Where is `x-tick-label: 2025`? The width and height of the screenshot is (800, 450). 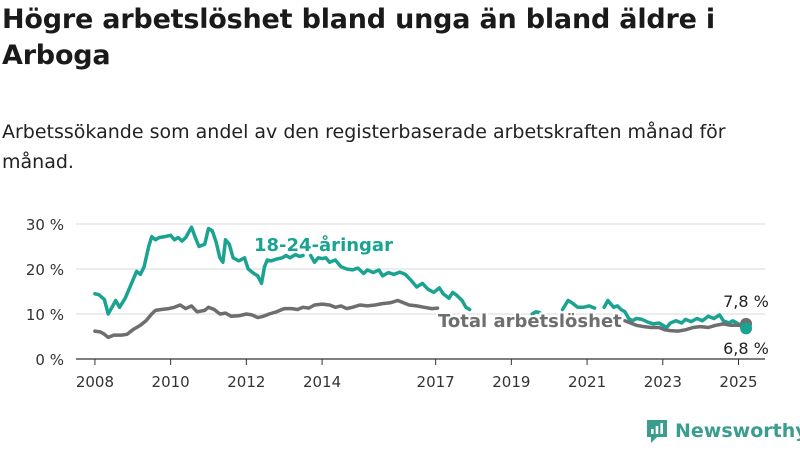 x-tick-label: 2025 is located at coordinates (738, 382).